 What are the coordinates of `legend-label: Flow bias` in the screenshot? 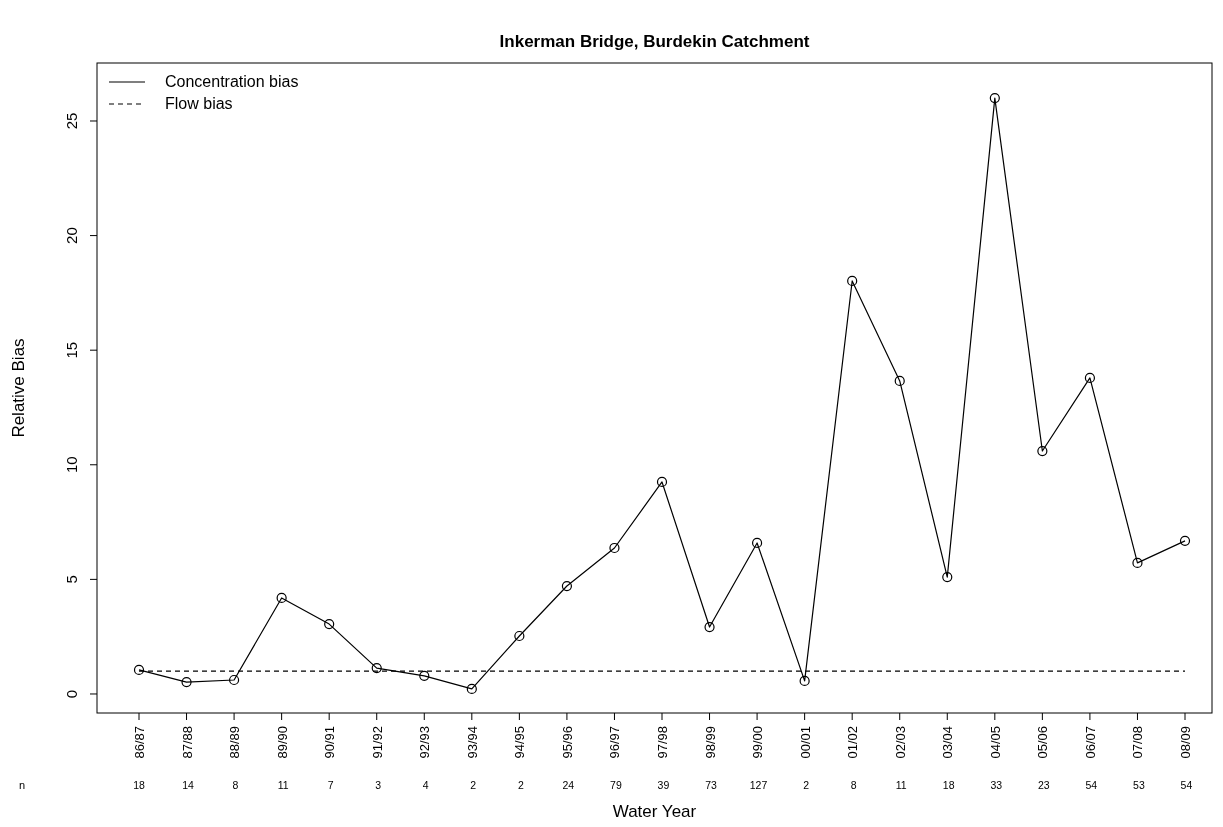 It's located at (199, 103).